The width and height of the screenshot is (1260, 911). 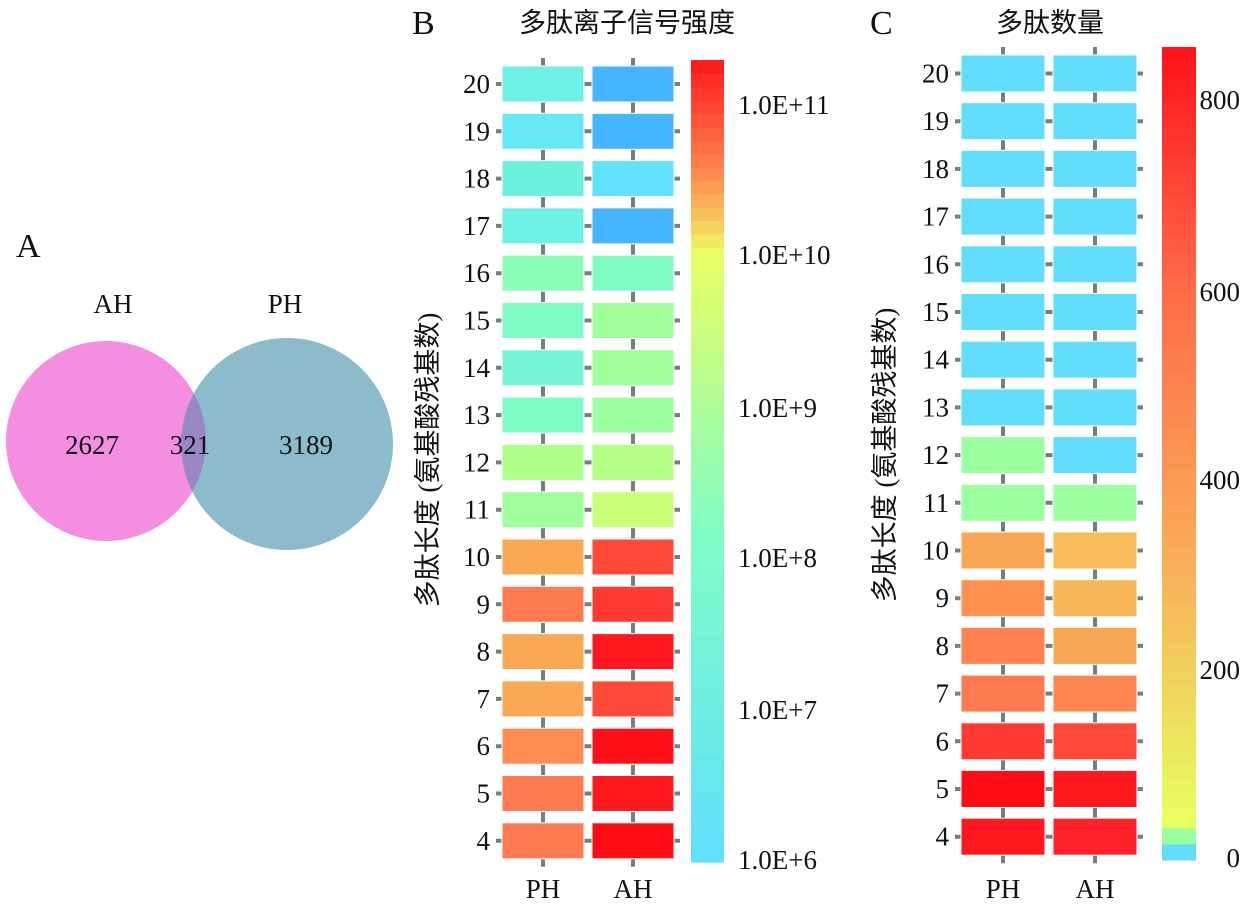 I want to click on y-tick-label: 7, so click(x=484, y=699).